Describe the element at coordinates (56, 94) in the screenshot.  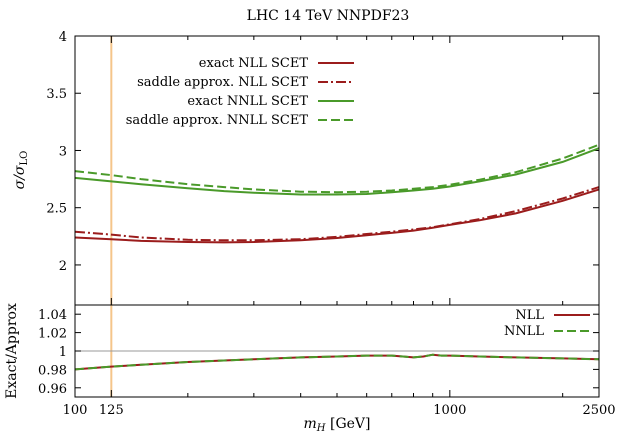
I see `main-y-tick-label: 3.5` at that location.